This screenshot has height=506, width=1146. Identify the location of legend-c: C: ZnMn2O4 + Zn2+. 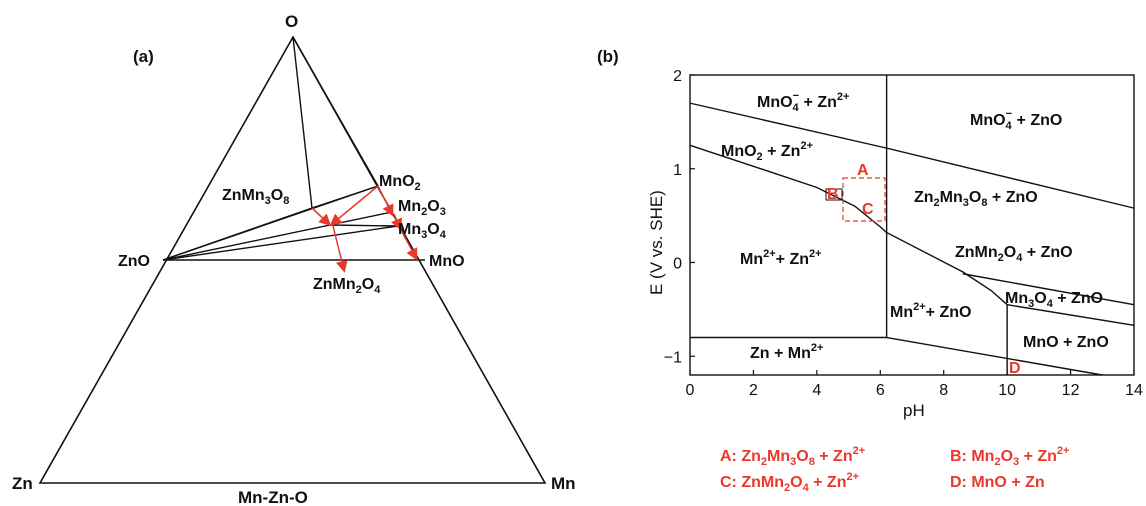
(789, 482).